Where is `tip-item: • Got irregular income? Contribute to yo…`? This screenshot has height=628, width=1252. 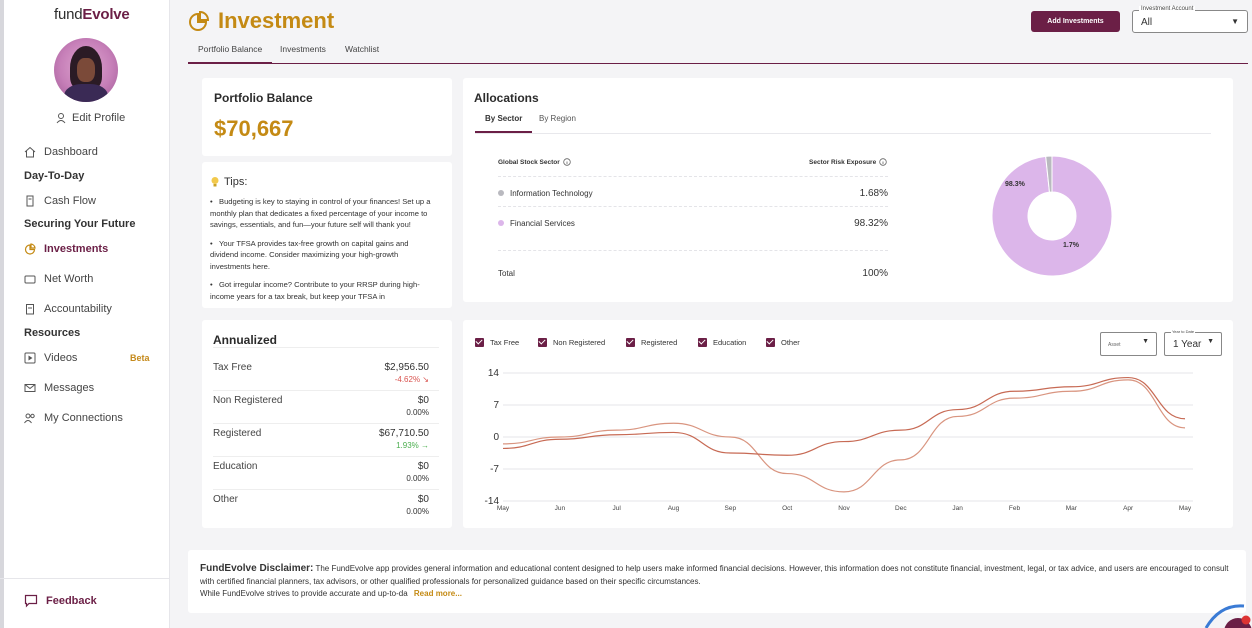 tip-item: • Got irregular income? Contribute to yo… is located at coordinates (315, 290).